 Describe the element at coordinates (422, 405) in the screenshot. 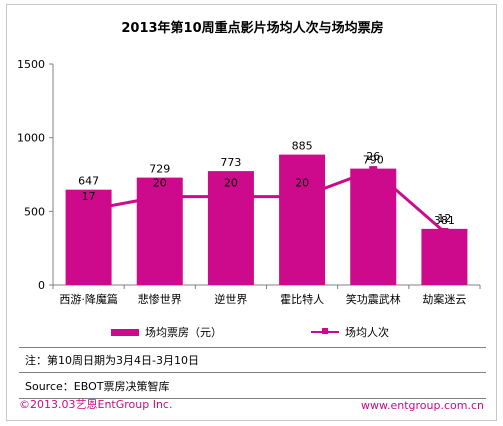

I see `website-link: www.entgroup.com.cn` at that location.